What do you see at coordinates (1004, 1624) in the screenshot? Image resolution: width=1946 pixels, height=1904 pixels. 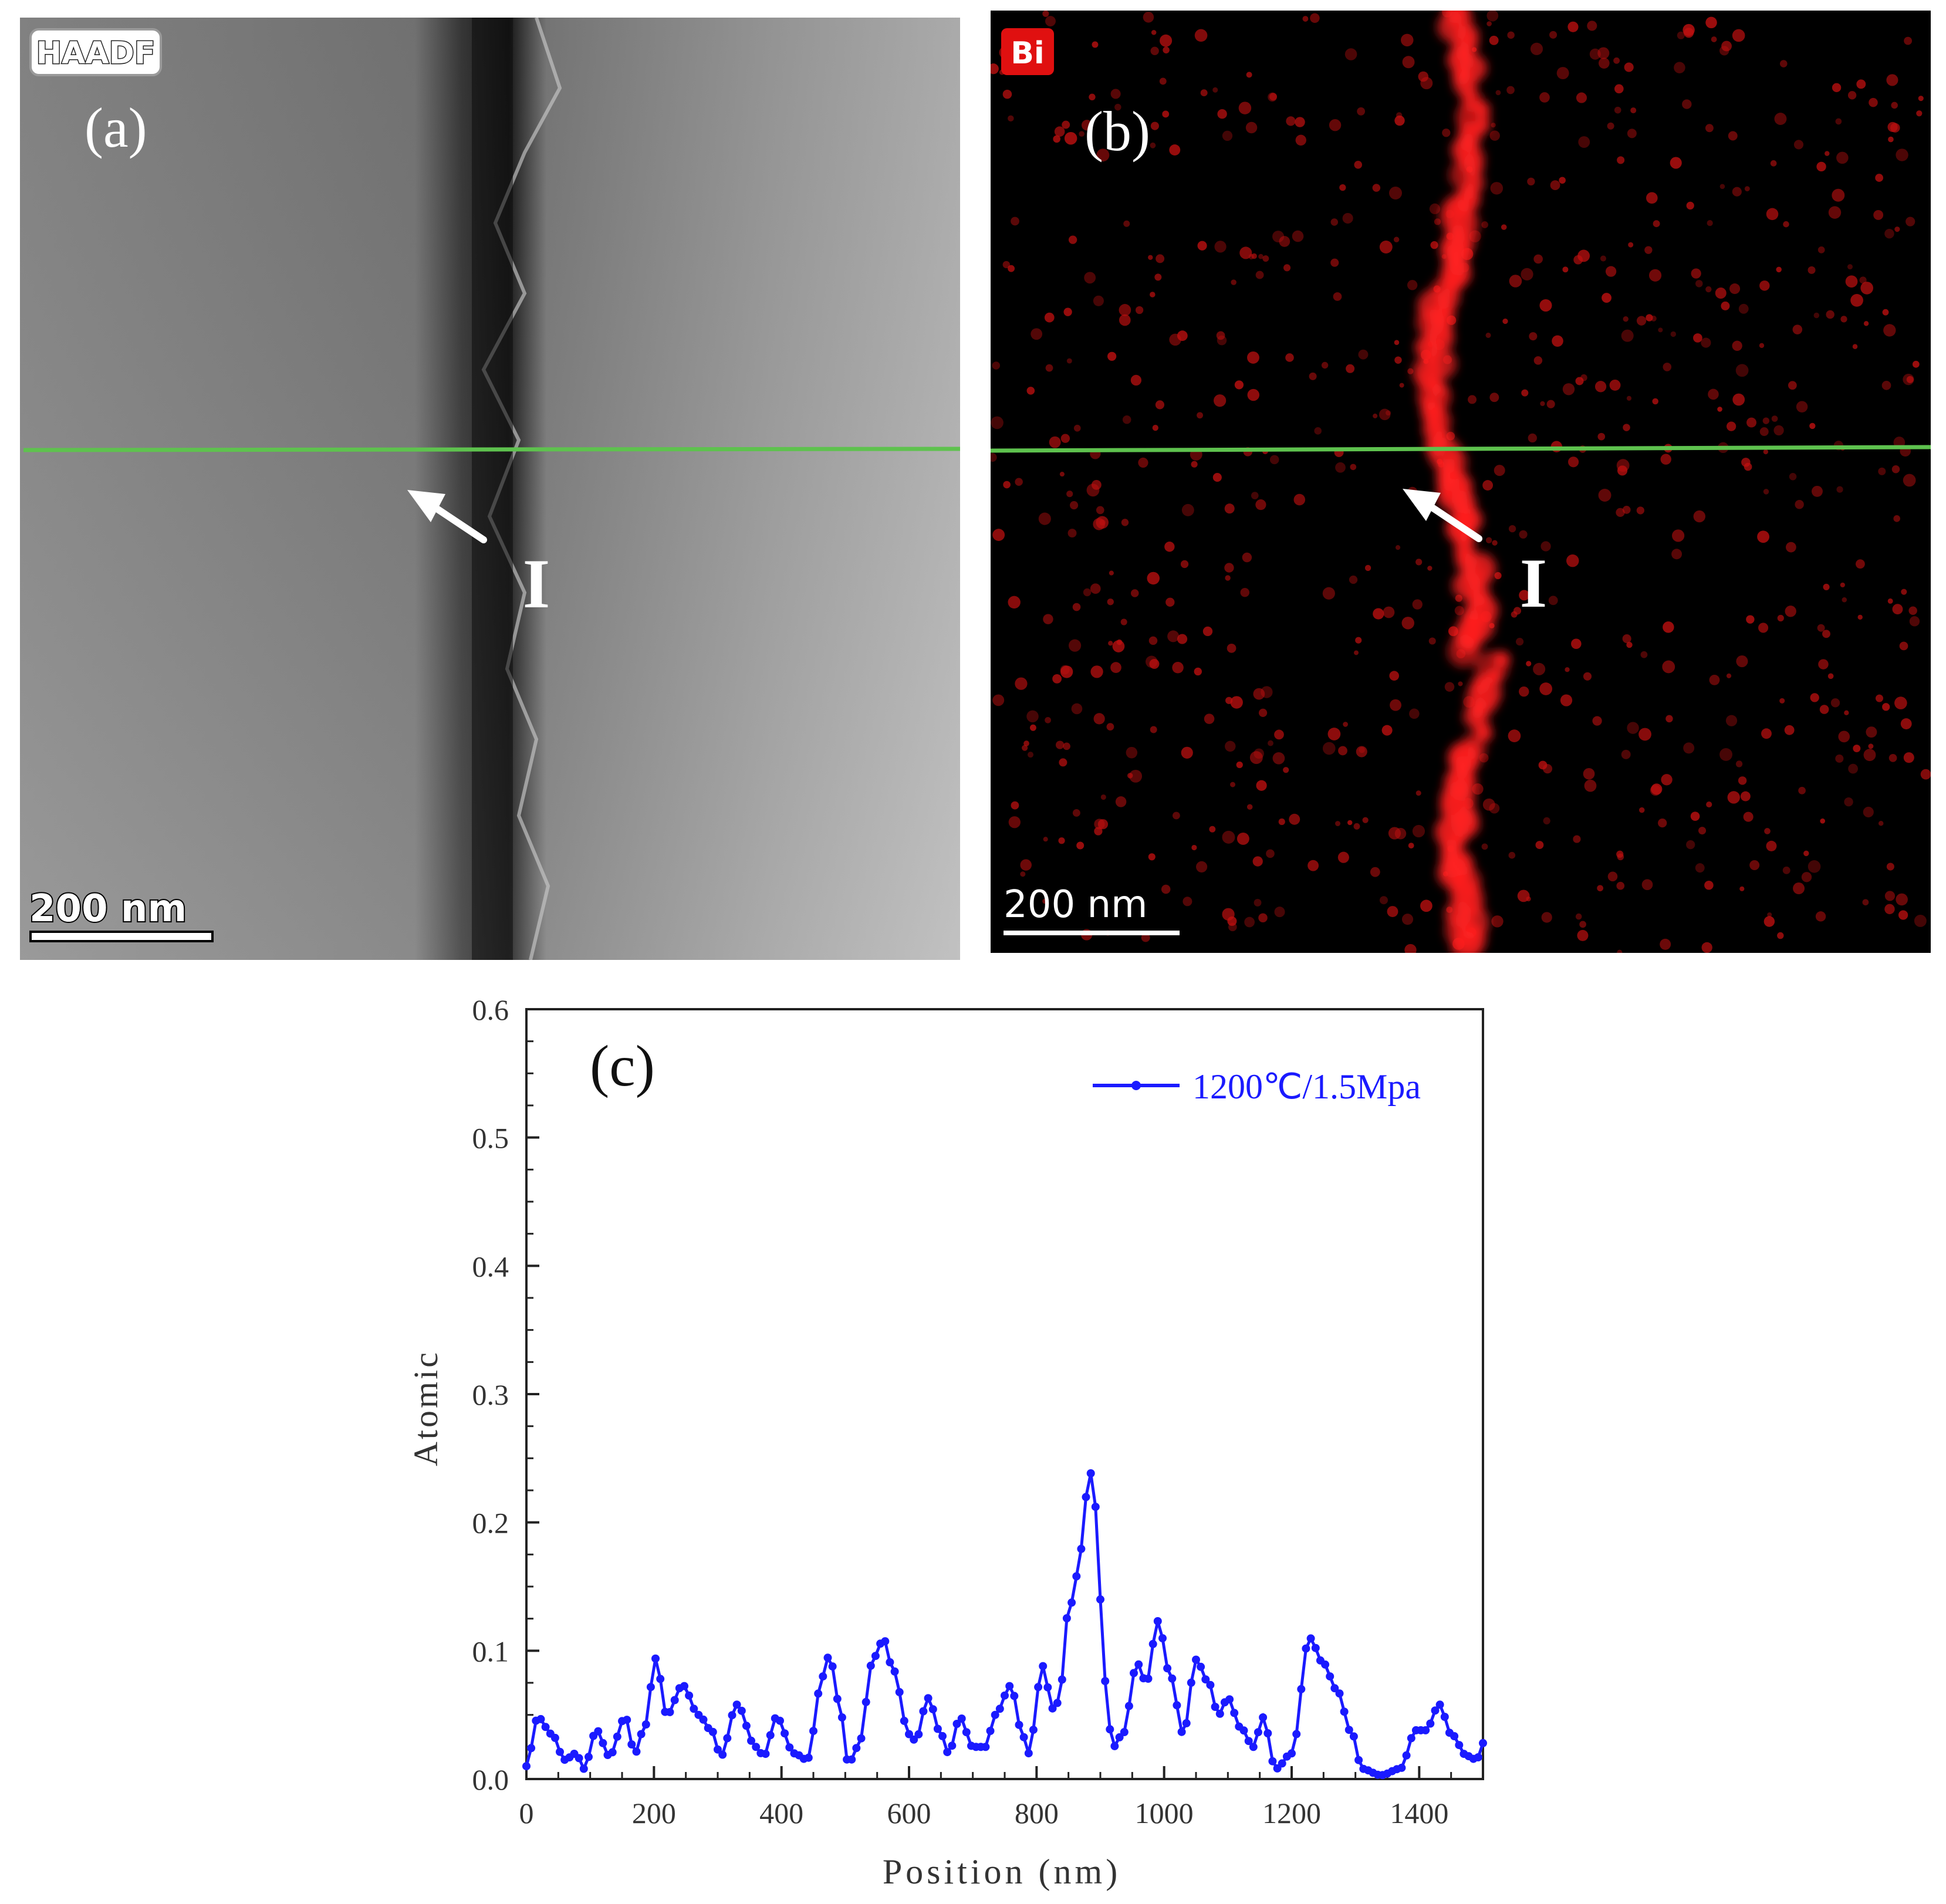 I see `series-group` at bounding box center [1004, 1624].